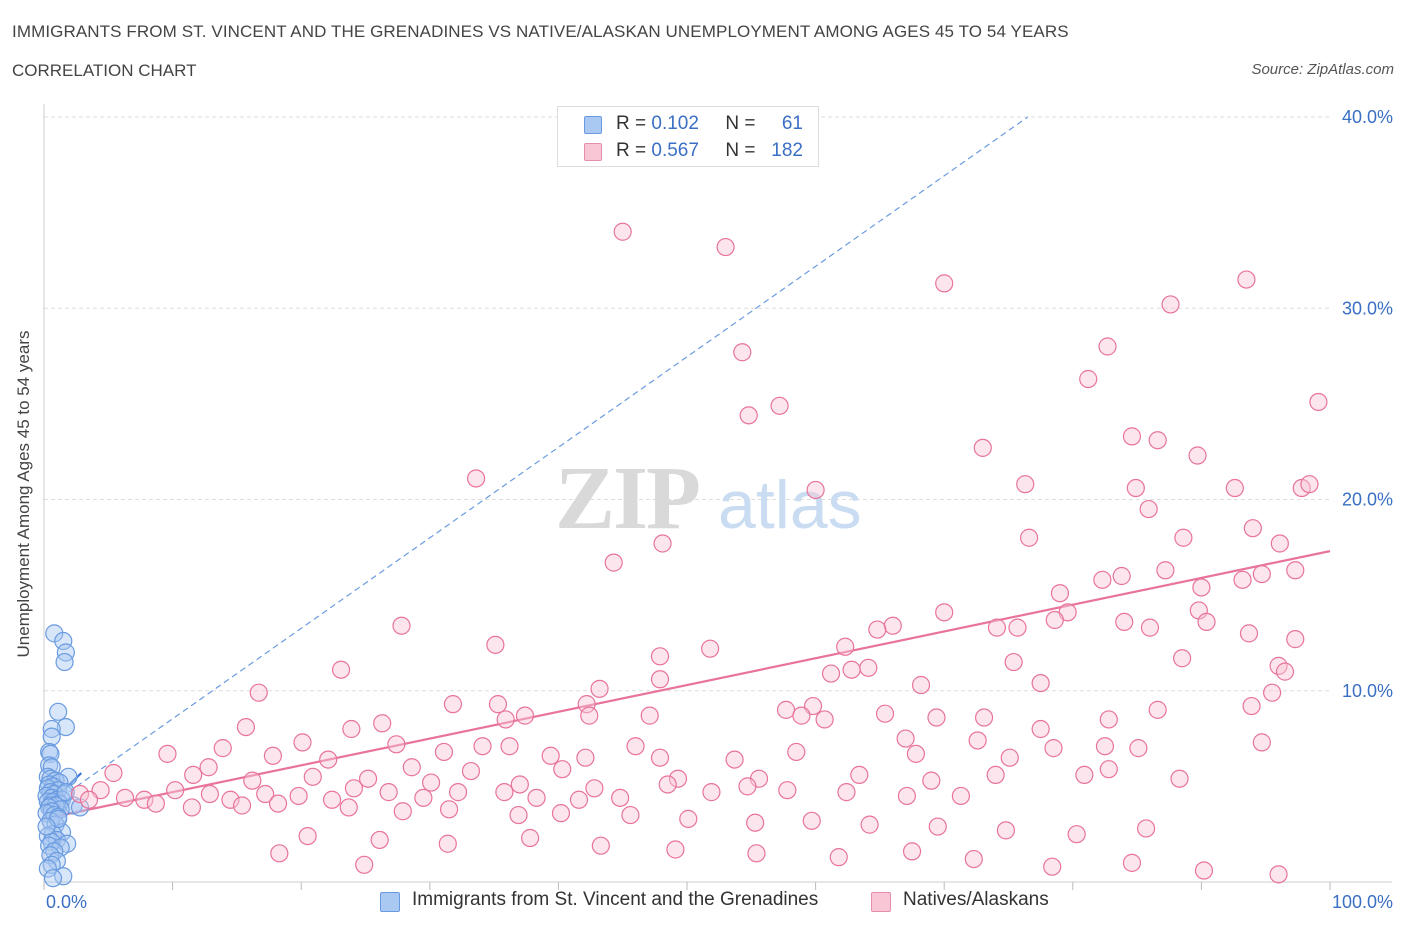 The height and width of the screenshot is (930, 1406). Describe the element at coordinates (976, 899) in the screenshot. I see `bottom-legend-label: Natives/Alaskans` at that location.